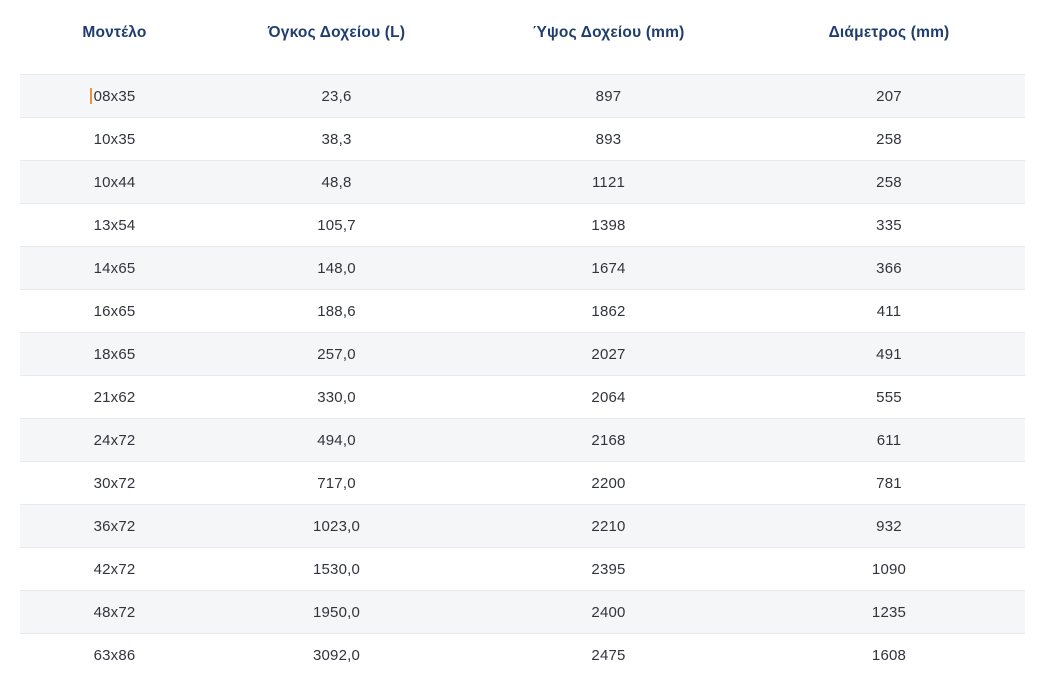 The height and width of the screenshot is (695, 1048). What do you see at coordinates (608, 182) in the screenshot?
I see `cell-height: 1121` at bounding box center [608, 182].